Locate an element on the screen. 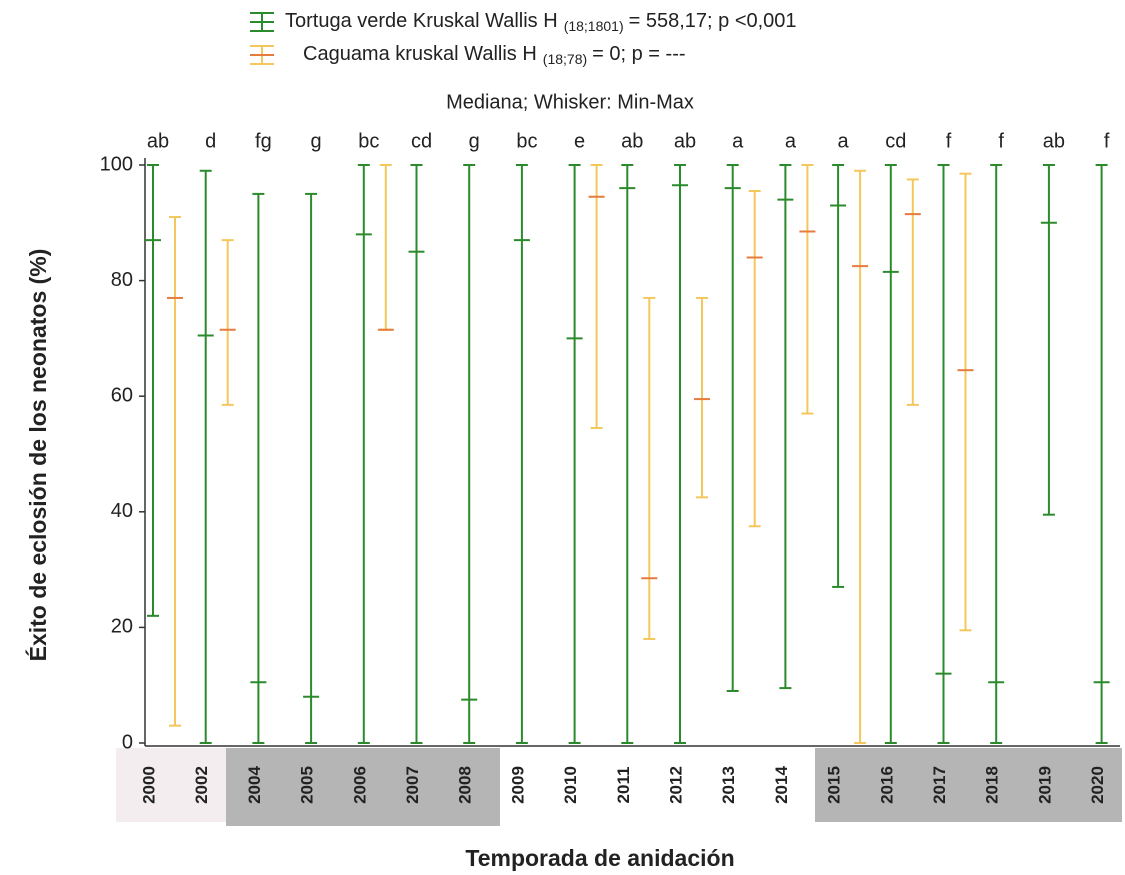 The width and height of the screenshot is (1125, 875). annotation: fg is located at coordinates (263, 141).